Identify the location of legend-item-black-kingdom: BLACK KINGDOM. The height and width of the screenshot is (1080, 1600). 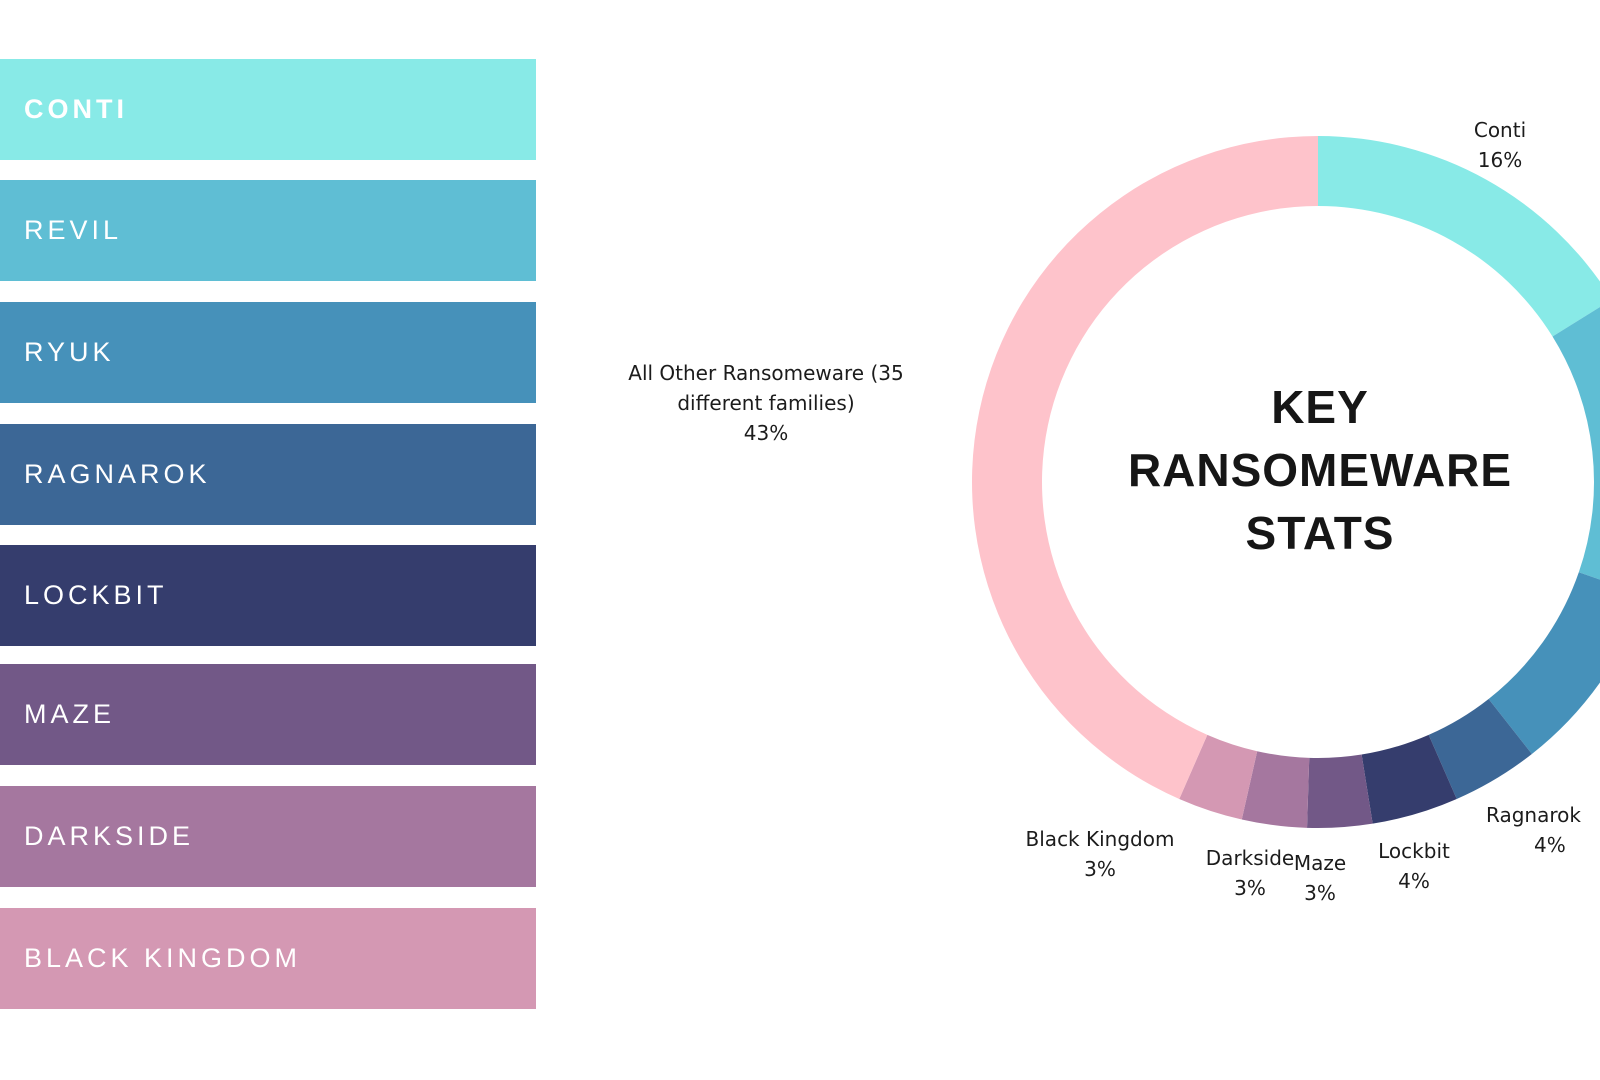
(268, 958).